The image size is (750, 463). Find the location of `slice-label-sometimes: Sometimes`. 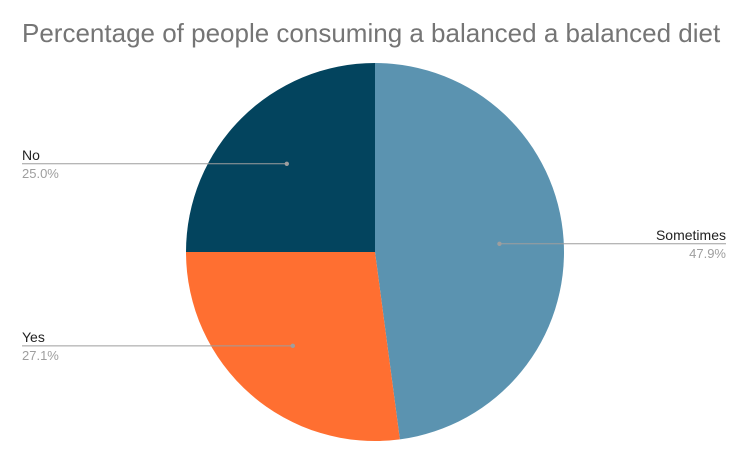

slice-label-sometimes: Sometimes is located at coordinates (691, 235).